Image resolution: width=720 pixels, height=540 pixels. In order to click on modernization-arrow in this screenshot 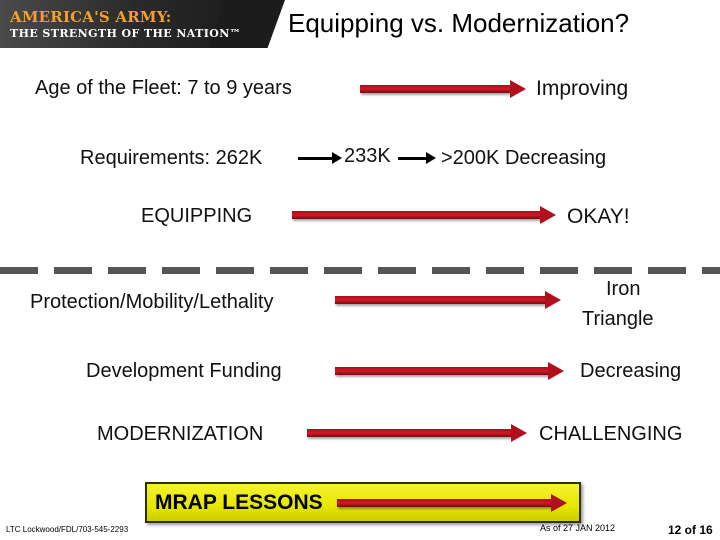, I will do `click(417, 433)`.